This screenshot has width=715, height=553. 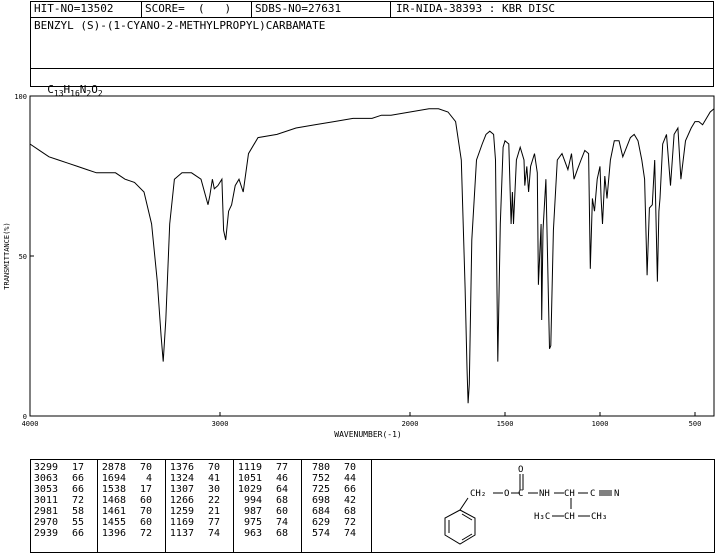 I want to click on peak-row: 1169 77, so click(x=196, y=522).